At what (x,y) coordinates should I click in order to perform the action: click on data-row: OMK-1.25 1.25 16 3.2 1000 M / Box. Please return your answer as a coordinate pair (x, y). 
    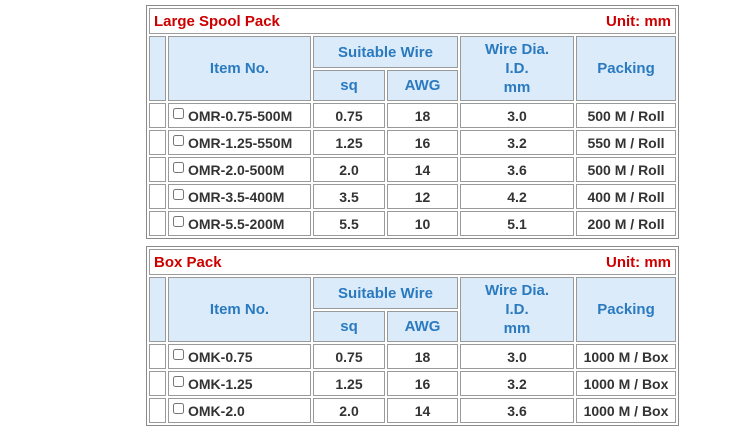
    Looking at the image, I should click on (412, 383).